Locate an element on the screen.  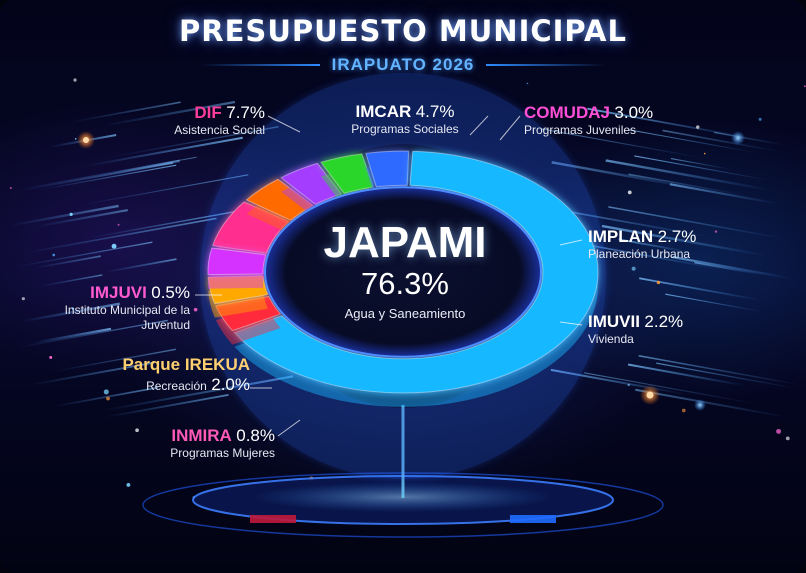
subtitle-line-right is located at coordinates (546, 65).